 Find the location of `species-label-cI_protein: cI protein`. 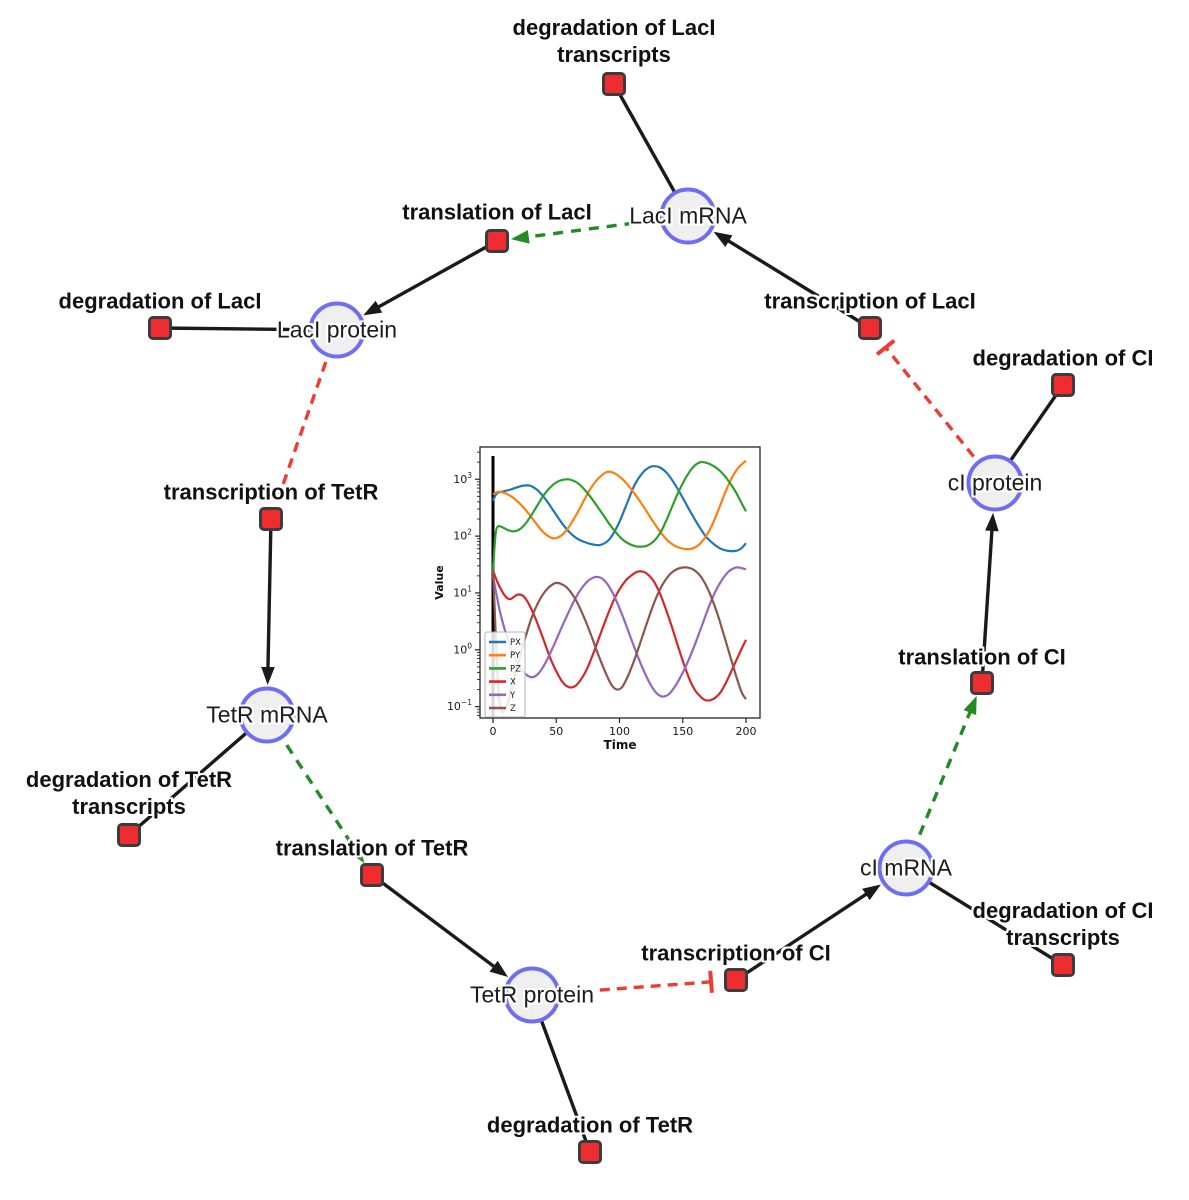

species-label-cI_protein: cI protein is located at coordinates (995, 482).